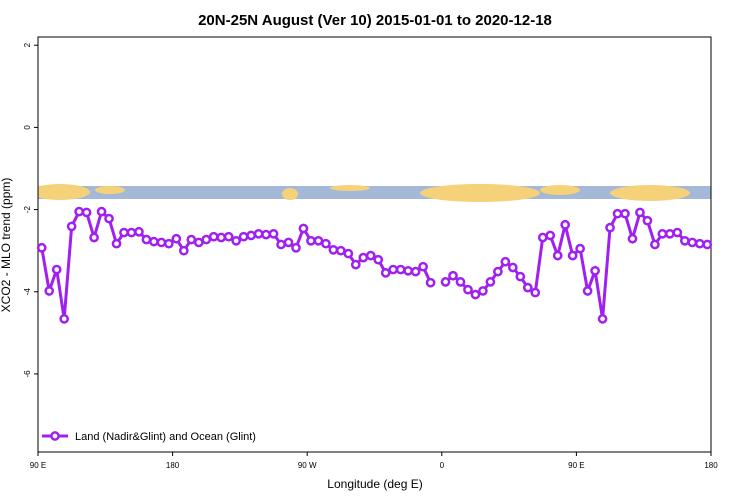 The width and height of the screenshot is (750, 500). I want to click on map-strip, so click(374, 193).